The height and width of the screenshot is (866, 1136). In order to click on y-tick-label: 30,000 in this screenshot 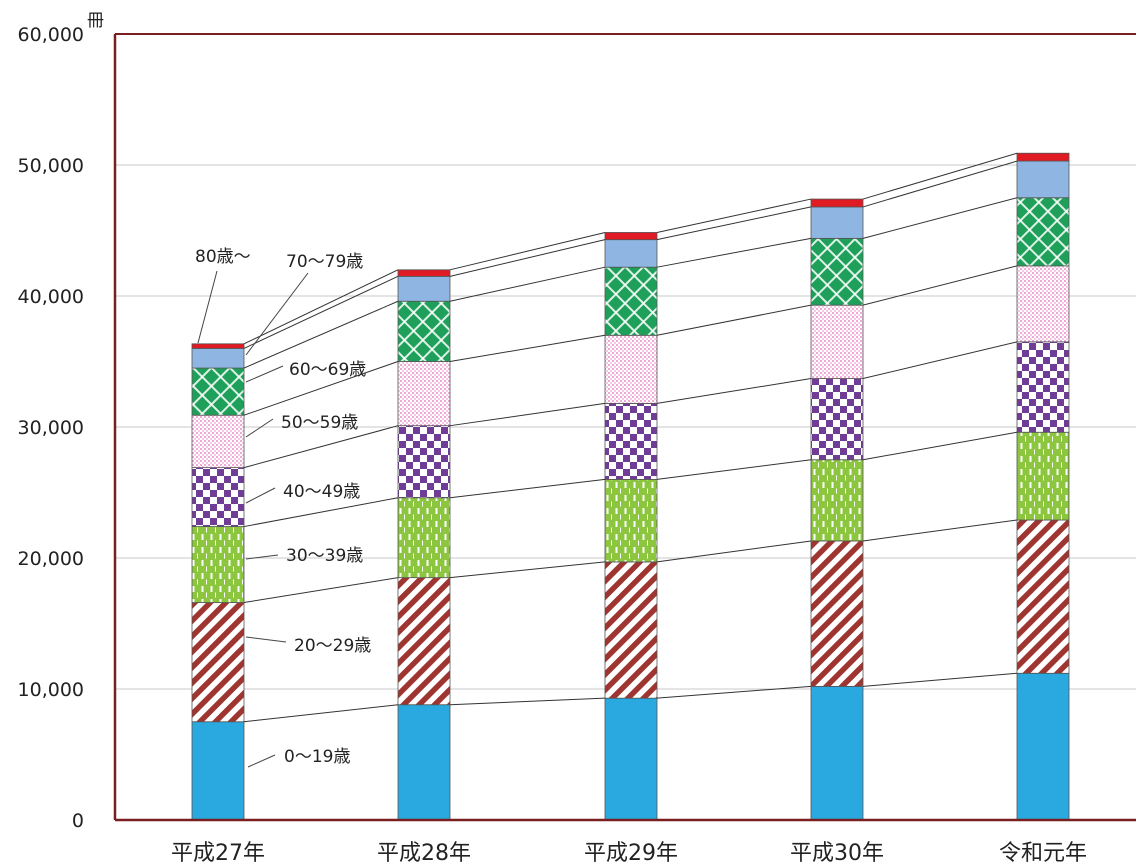, I will do `click(51, 428)`.